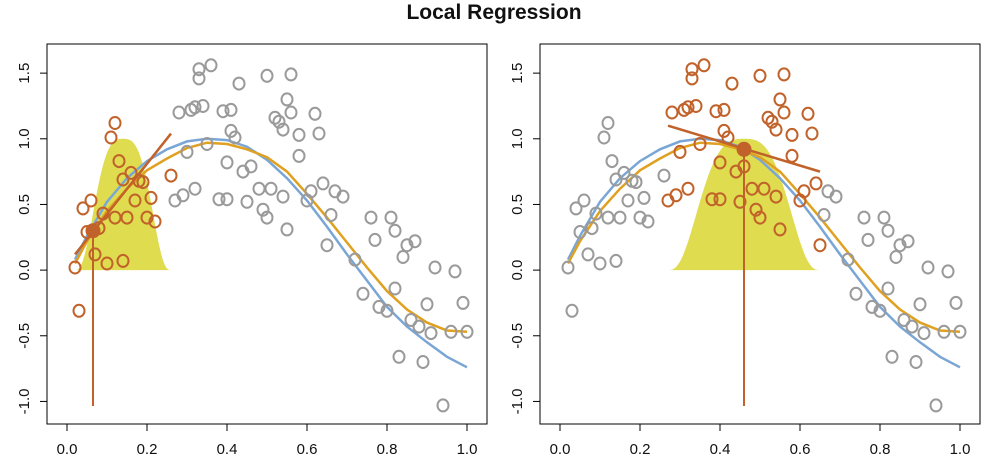 The width and height of the screenshot is (988, 474). Describe the element at coordinates (517, 204) in the screenshot. I see `y-tick-label: 0.5` at that location.